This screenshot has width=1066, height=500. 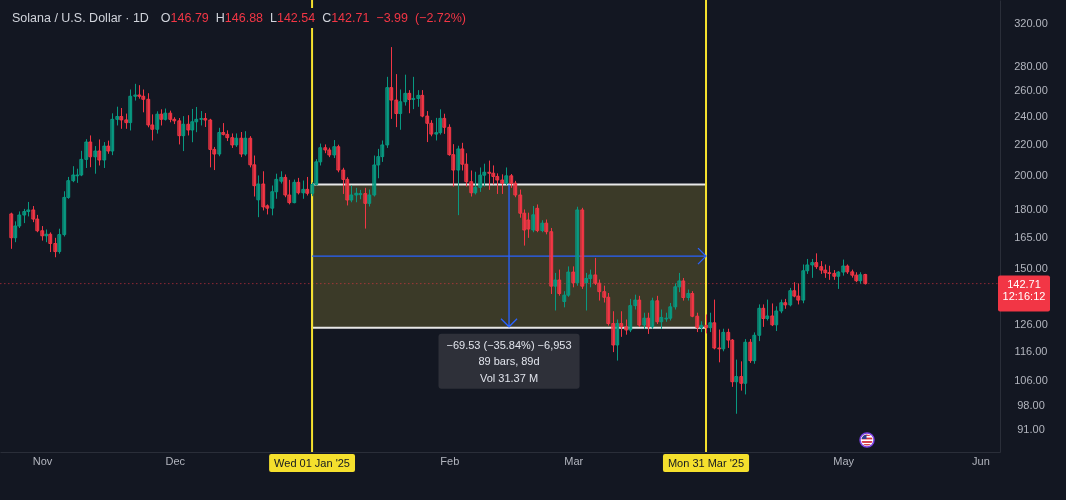 What do you see at coordinates (1031, 143) in the screenshot?
I see `y-tick-label: 220.00` at bounding box center [1031, 143].